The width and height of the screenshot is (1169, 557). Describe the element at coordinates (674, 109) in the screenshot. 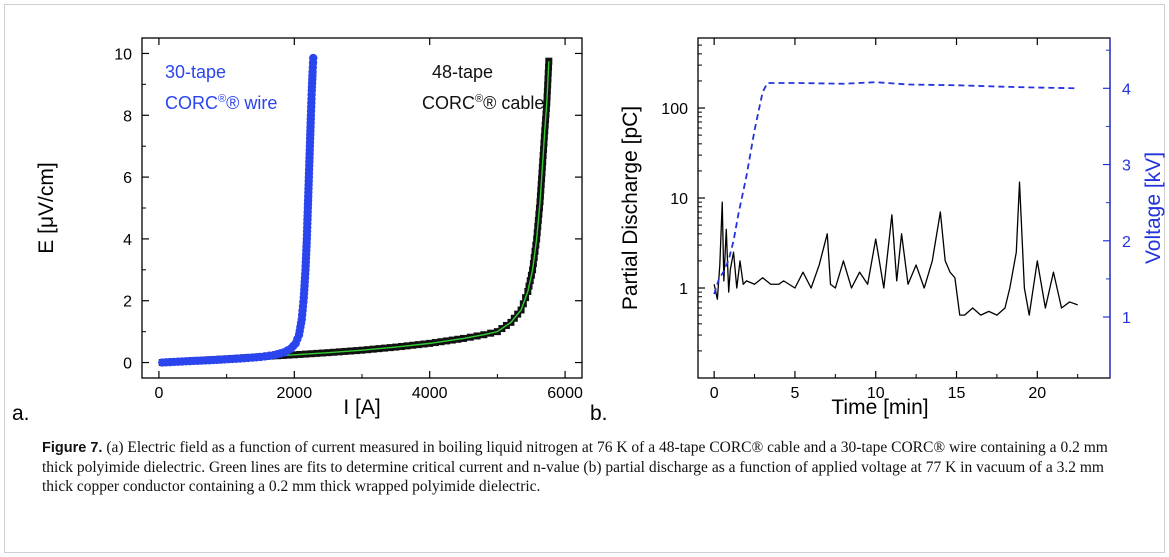

I see `plot-b-ytick-label: 100` at that location.